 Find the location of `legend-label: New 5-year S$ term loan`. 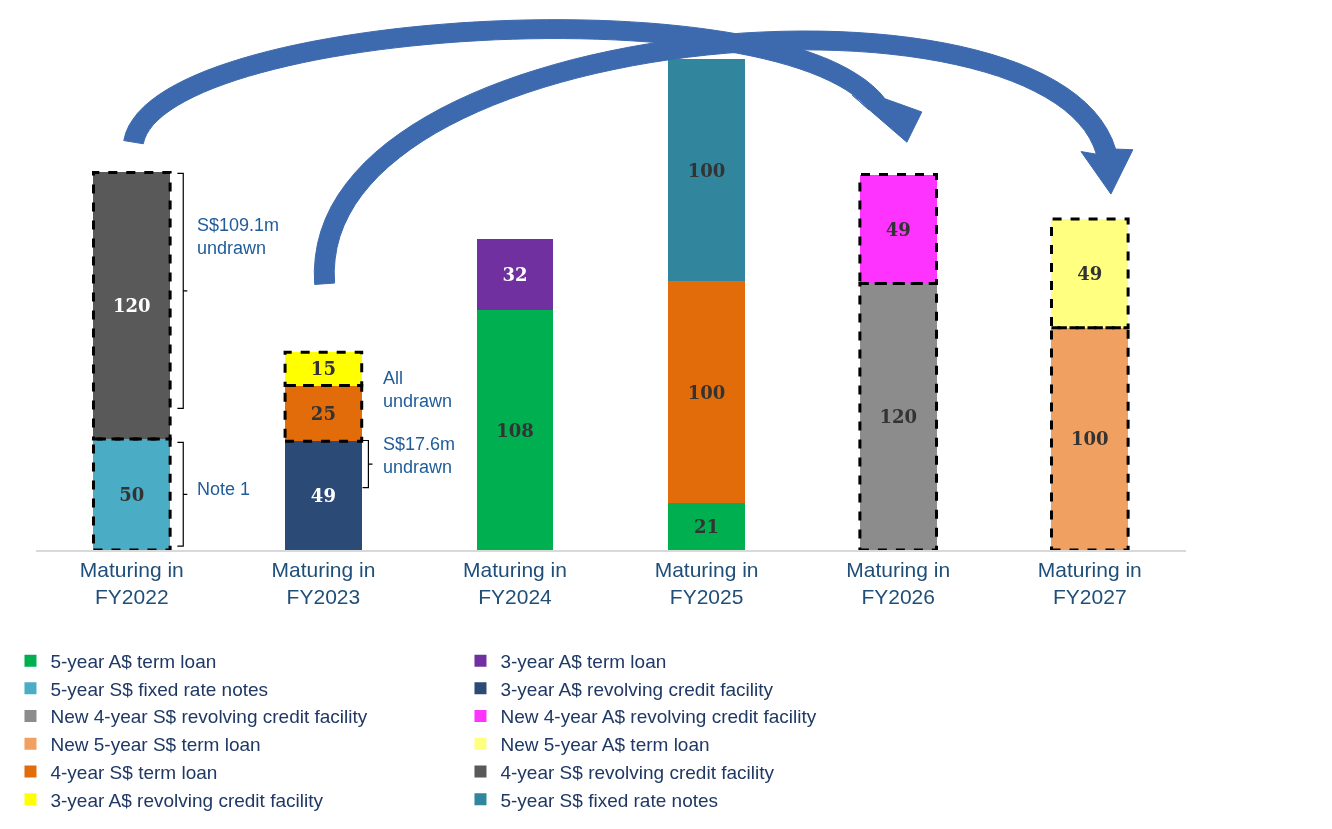

legend-label: New 5-year S$ term loan is located at coordinates (155, 745).